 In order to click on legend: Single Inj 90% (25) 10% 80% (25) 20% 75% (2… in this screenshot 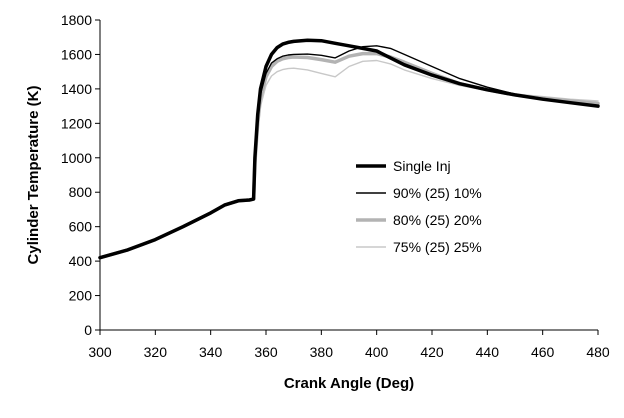, I will do `click(419, 206)`.